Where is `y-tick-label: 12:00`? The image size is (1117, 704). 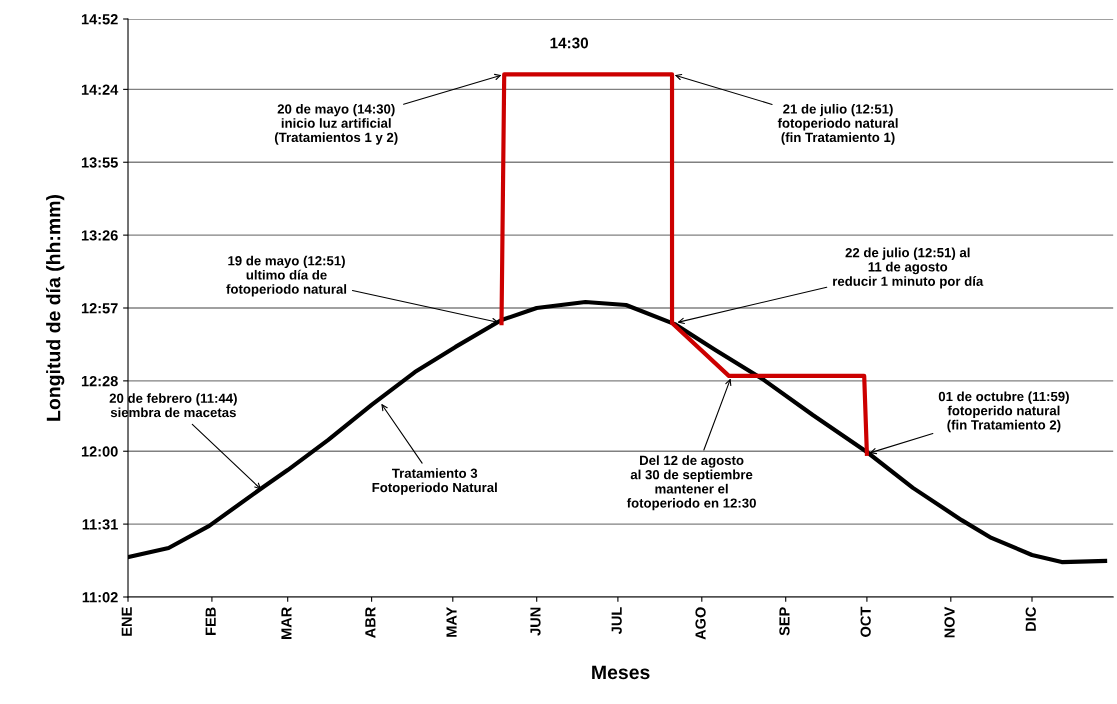
y-tick-label: 12:00 is located at coordinates (99, 451).